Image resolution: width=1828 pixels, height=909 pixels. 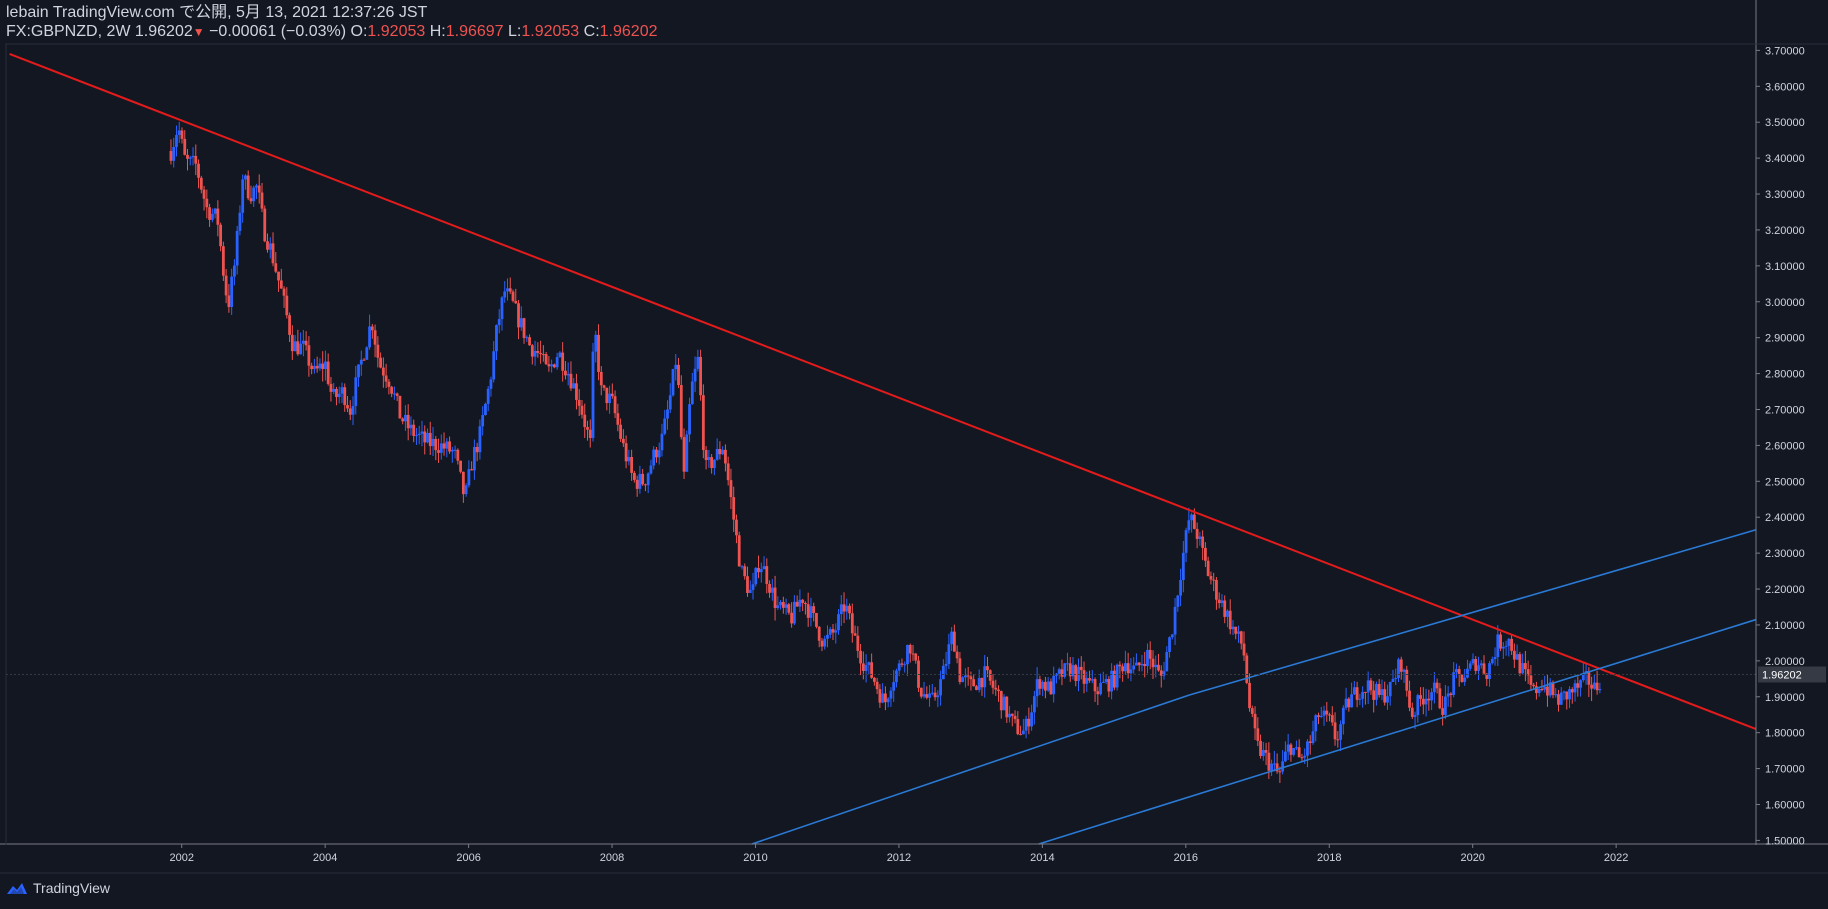 I want to click on channel-lower-trend-line, so click(x=1397, y=731).